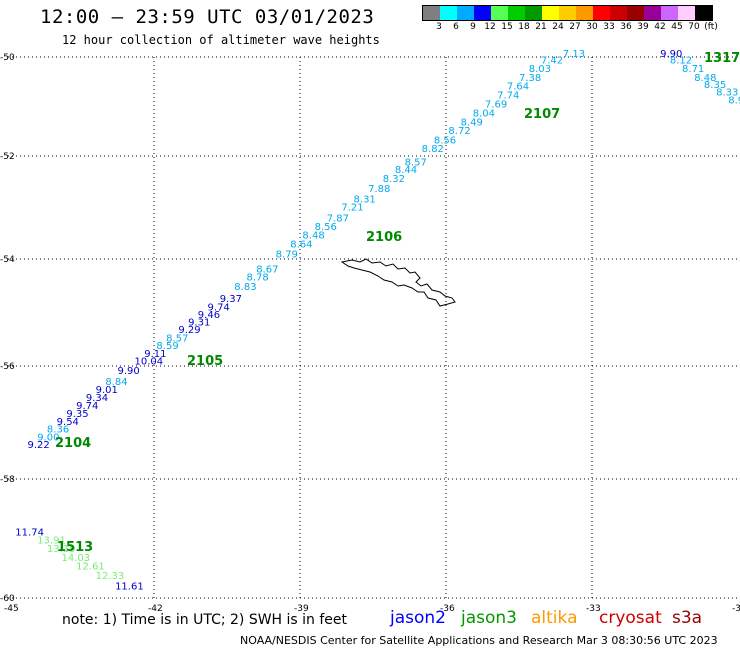 The image size is (740, 650). Describe the element at coordinates (445, 141) in the screenshot. I see `wave-height-value: 8.56` at that location.